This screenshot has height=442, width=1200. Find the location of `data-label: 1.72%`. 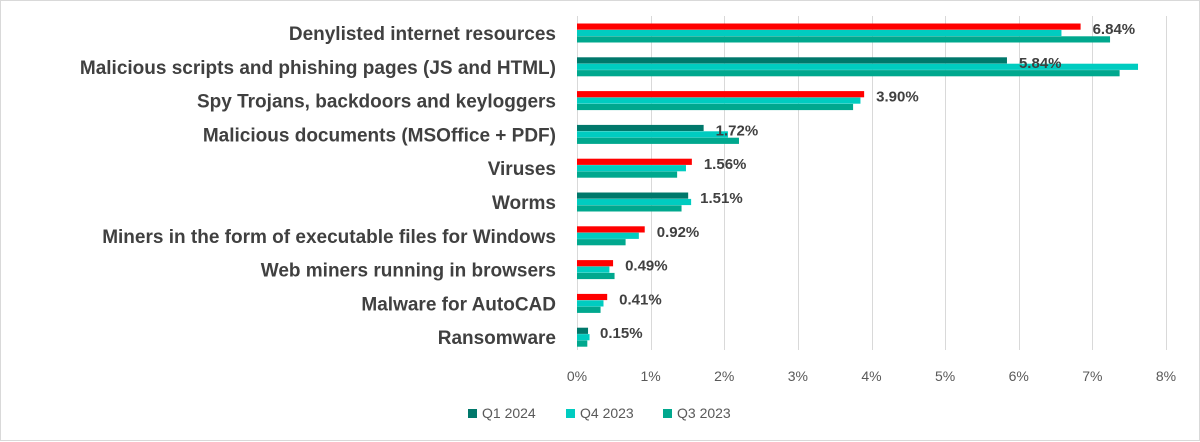

data-label: 1.72% is located at coordinates (737, 130).